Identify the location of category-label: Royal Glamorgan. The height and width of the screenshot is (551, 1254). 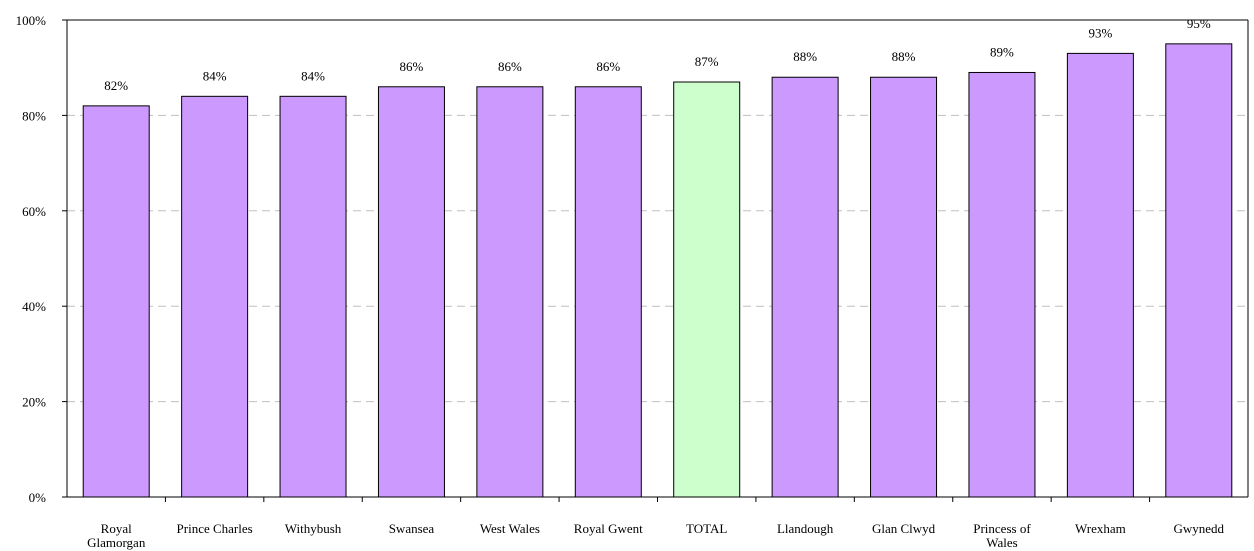
(116, 535).